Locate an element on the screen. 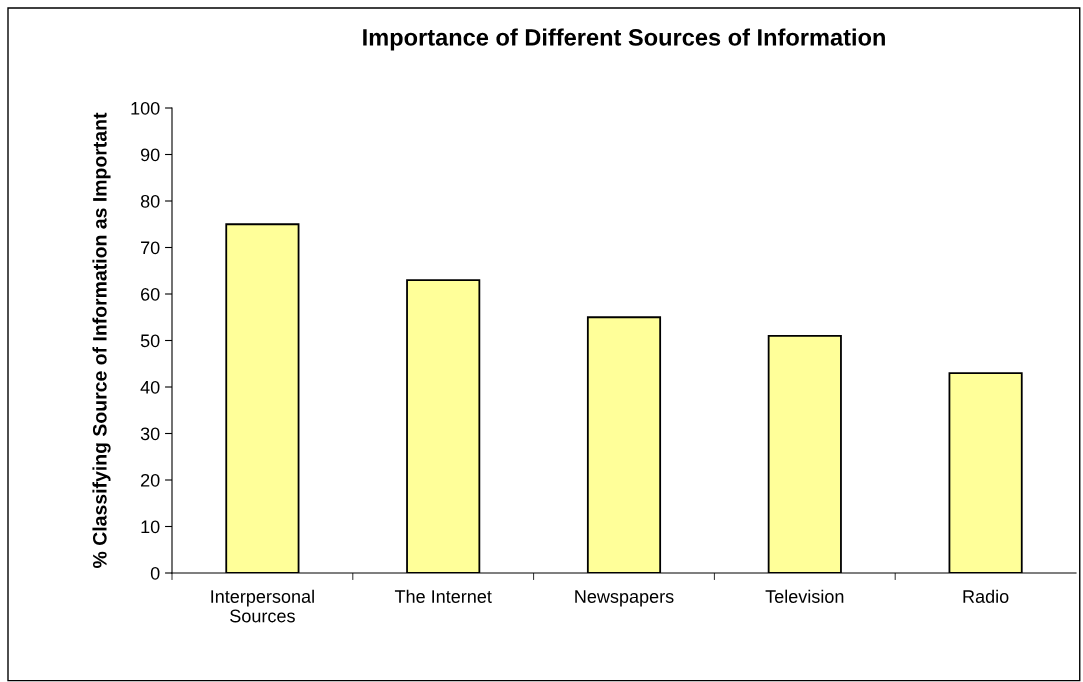  y-axis-title: % Classifying Source of Information as Important is located at coordinates (101, 340).